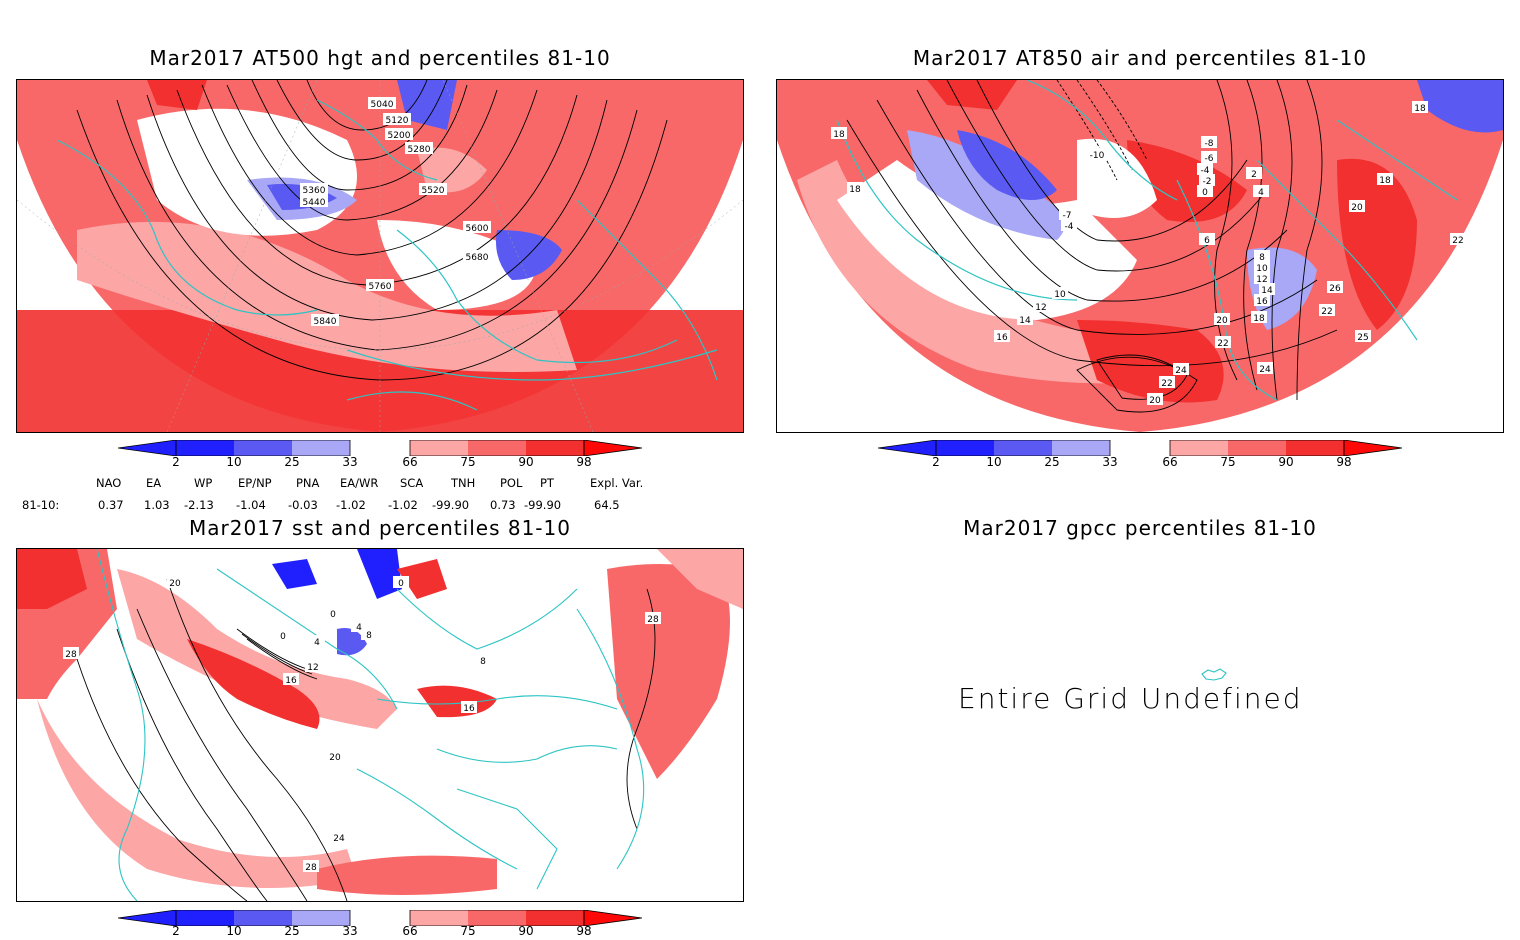  I want to click on index-header: EA/WR, so click(359, 483).